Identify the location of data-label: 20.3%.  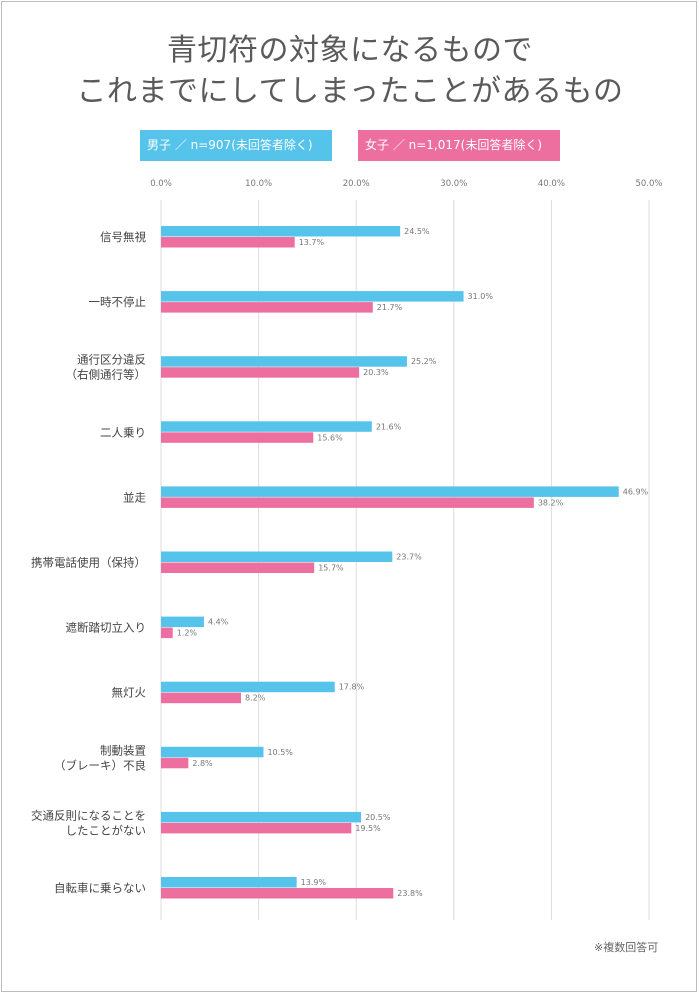
(376, 372).